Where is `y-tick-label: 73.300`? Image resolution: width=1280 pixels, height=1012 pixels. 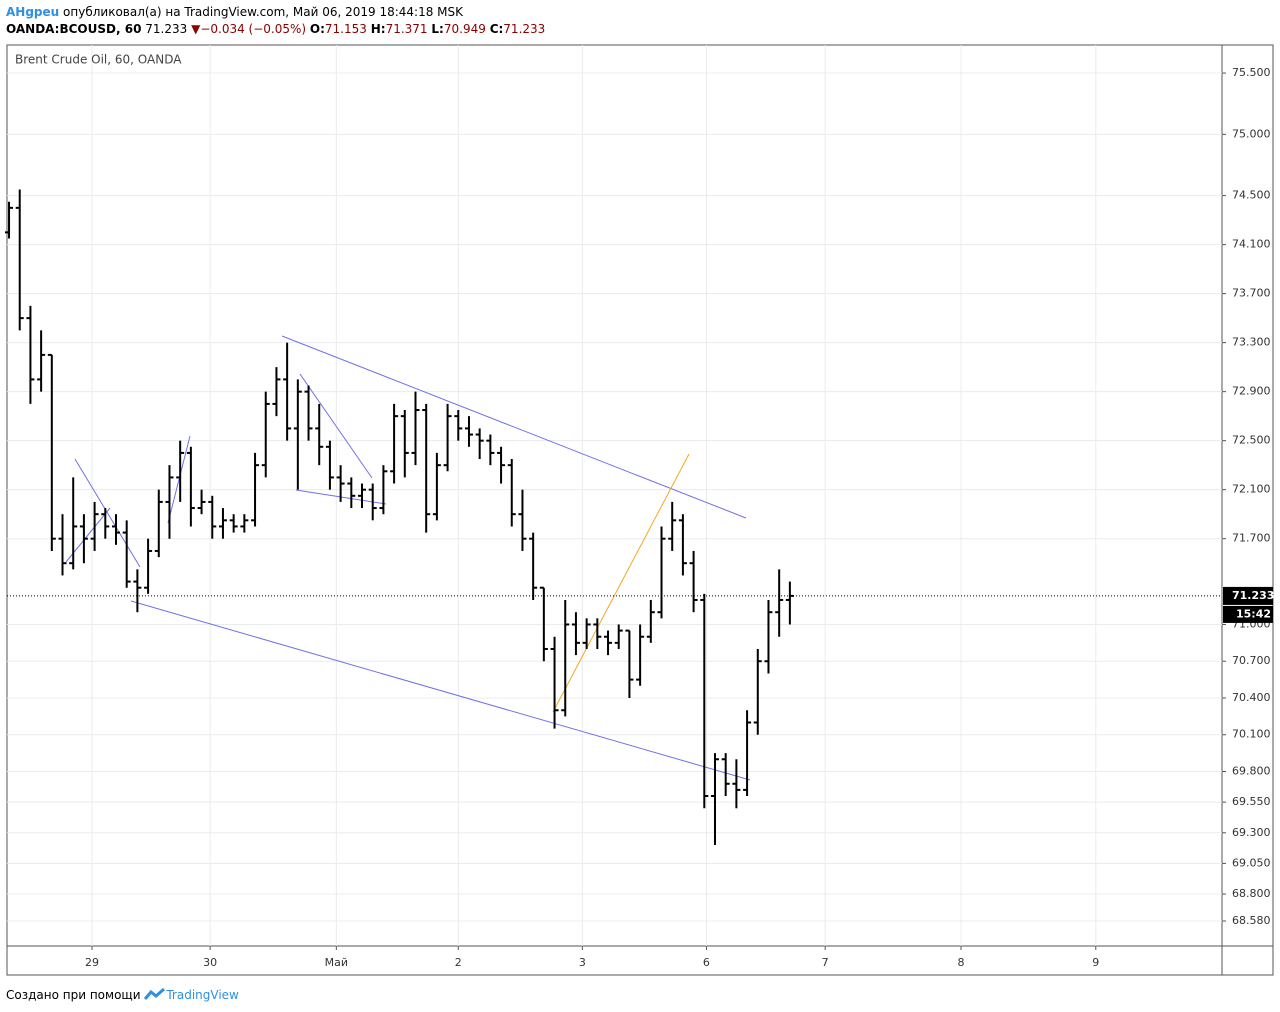
y-tick-label: 73.300 is located at coordinates (1251, 342).